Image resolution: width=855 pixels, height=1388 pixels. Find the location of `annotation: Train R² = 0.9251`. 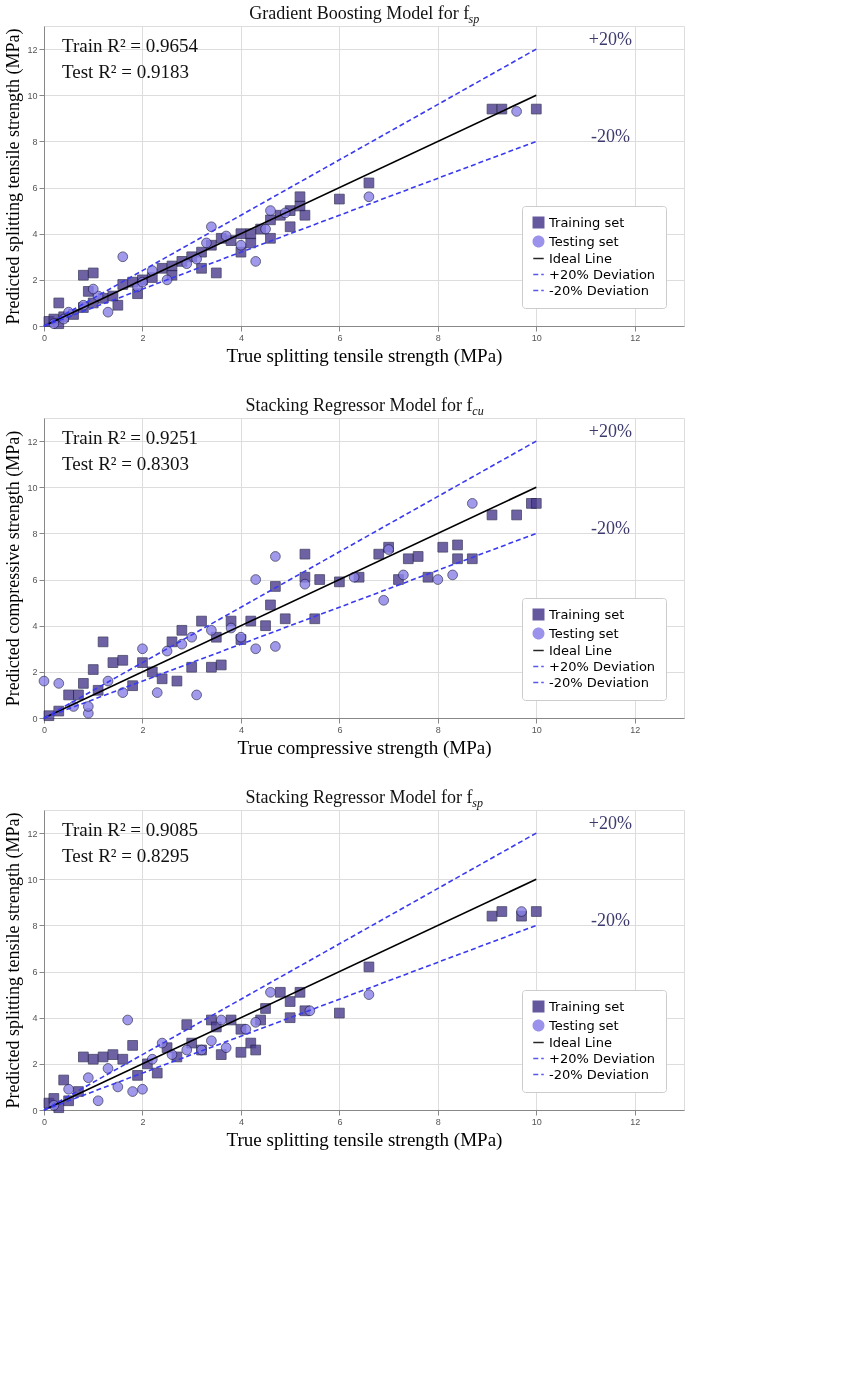

annotation: Train R² = 0.9251 is located at coordinates (130, 437).